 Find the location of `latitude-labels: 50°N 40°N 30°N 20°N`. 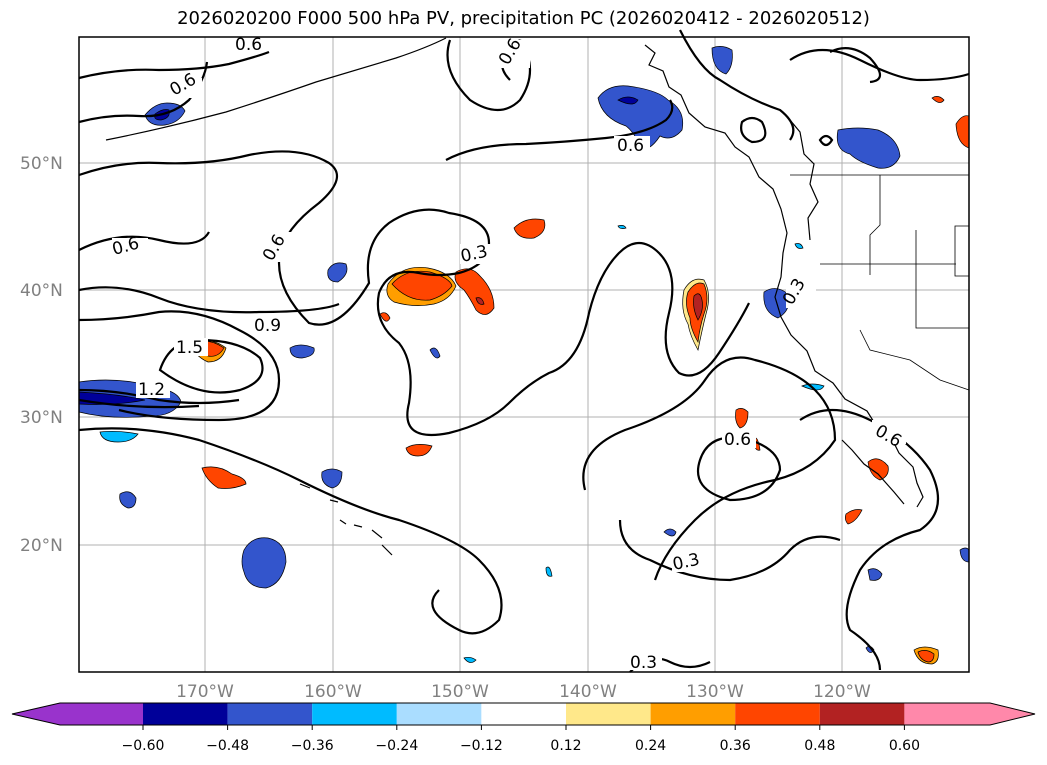

latitude-labels: 50°N 40°N 30°N 20°N is located at coordinates (41, 355).